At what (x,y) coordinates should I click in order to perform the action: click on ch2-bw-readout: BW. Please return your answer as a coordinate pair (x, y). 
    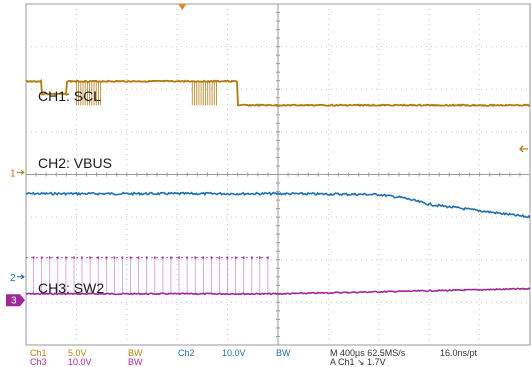
    Looking at the image, I should click on (283, 353).